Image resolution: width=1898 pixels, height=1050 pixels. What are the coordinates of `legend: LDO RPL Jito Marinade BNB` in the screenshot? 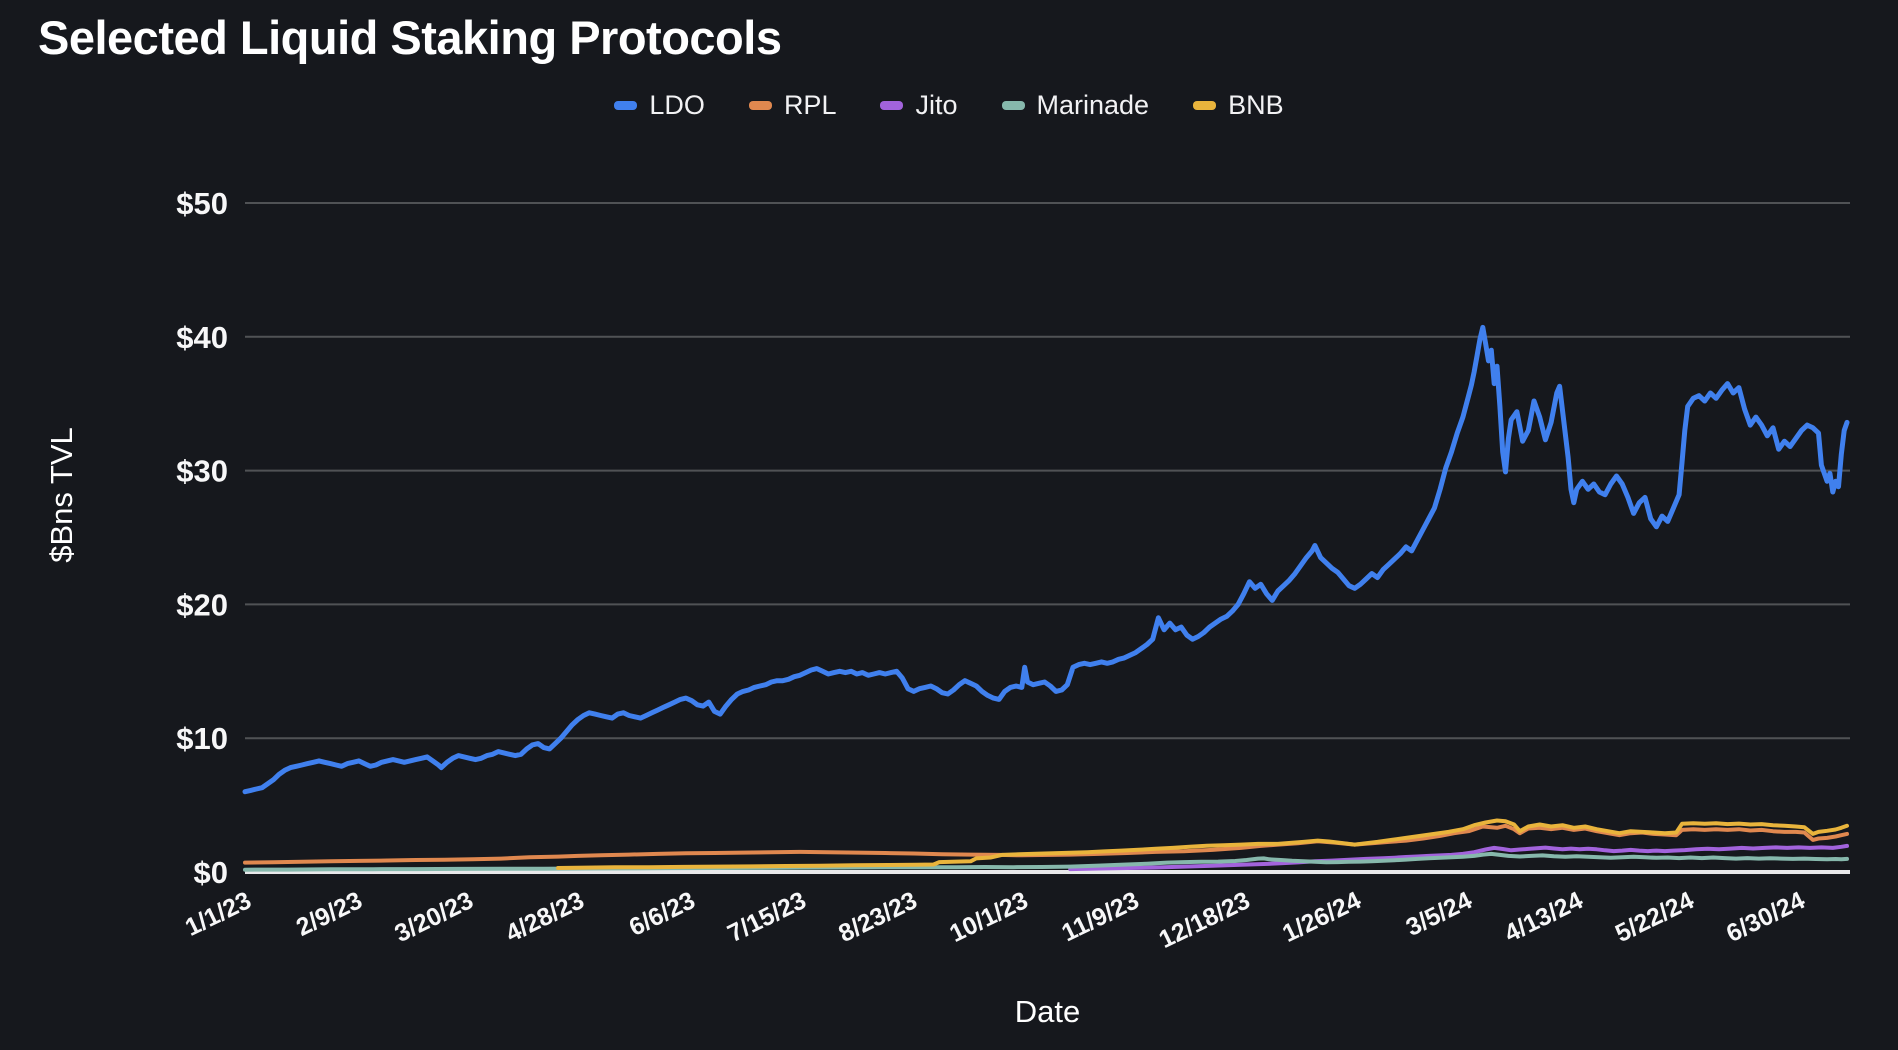 It's located at (949, 105).